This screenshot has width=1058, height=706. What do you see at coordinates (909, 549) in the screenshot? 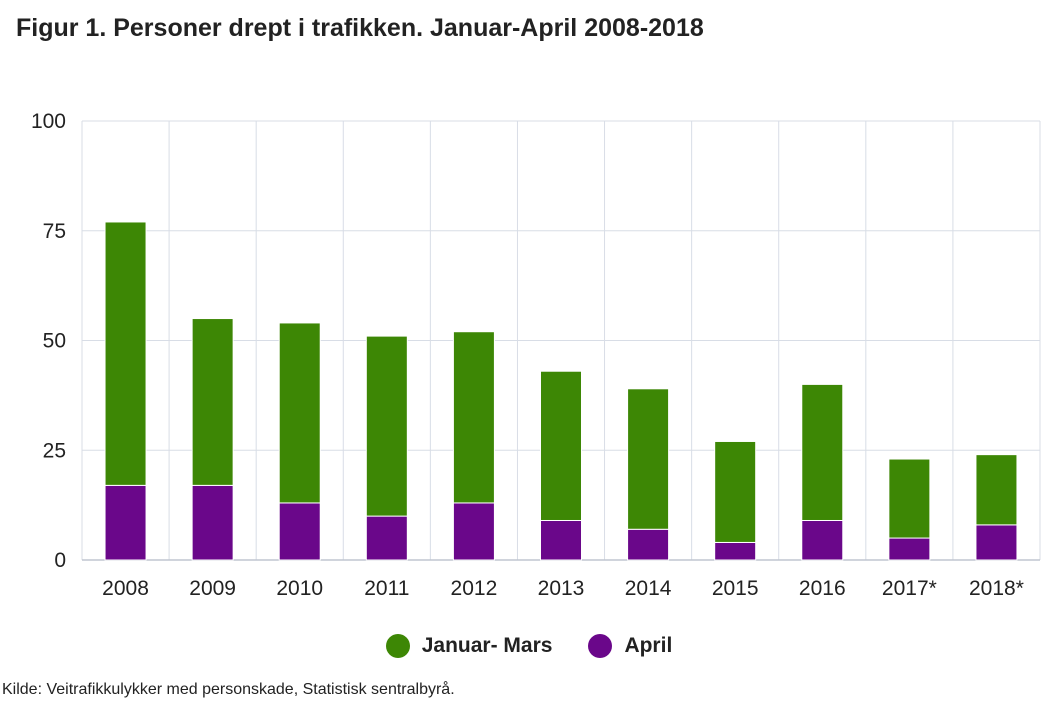
I see `bar-april-2017` at bounding box center [909, 549].